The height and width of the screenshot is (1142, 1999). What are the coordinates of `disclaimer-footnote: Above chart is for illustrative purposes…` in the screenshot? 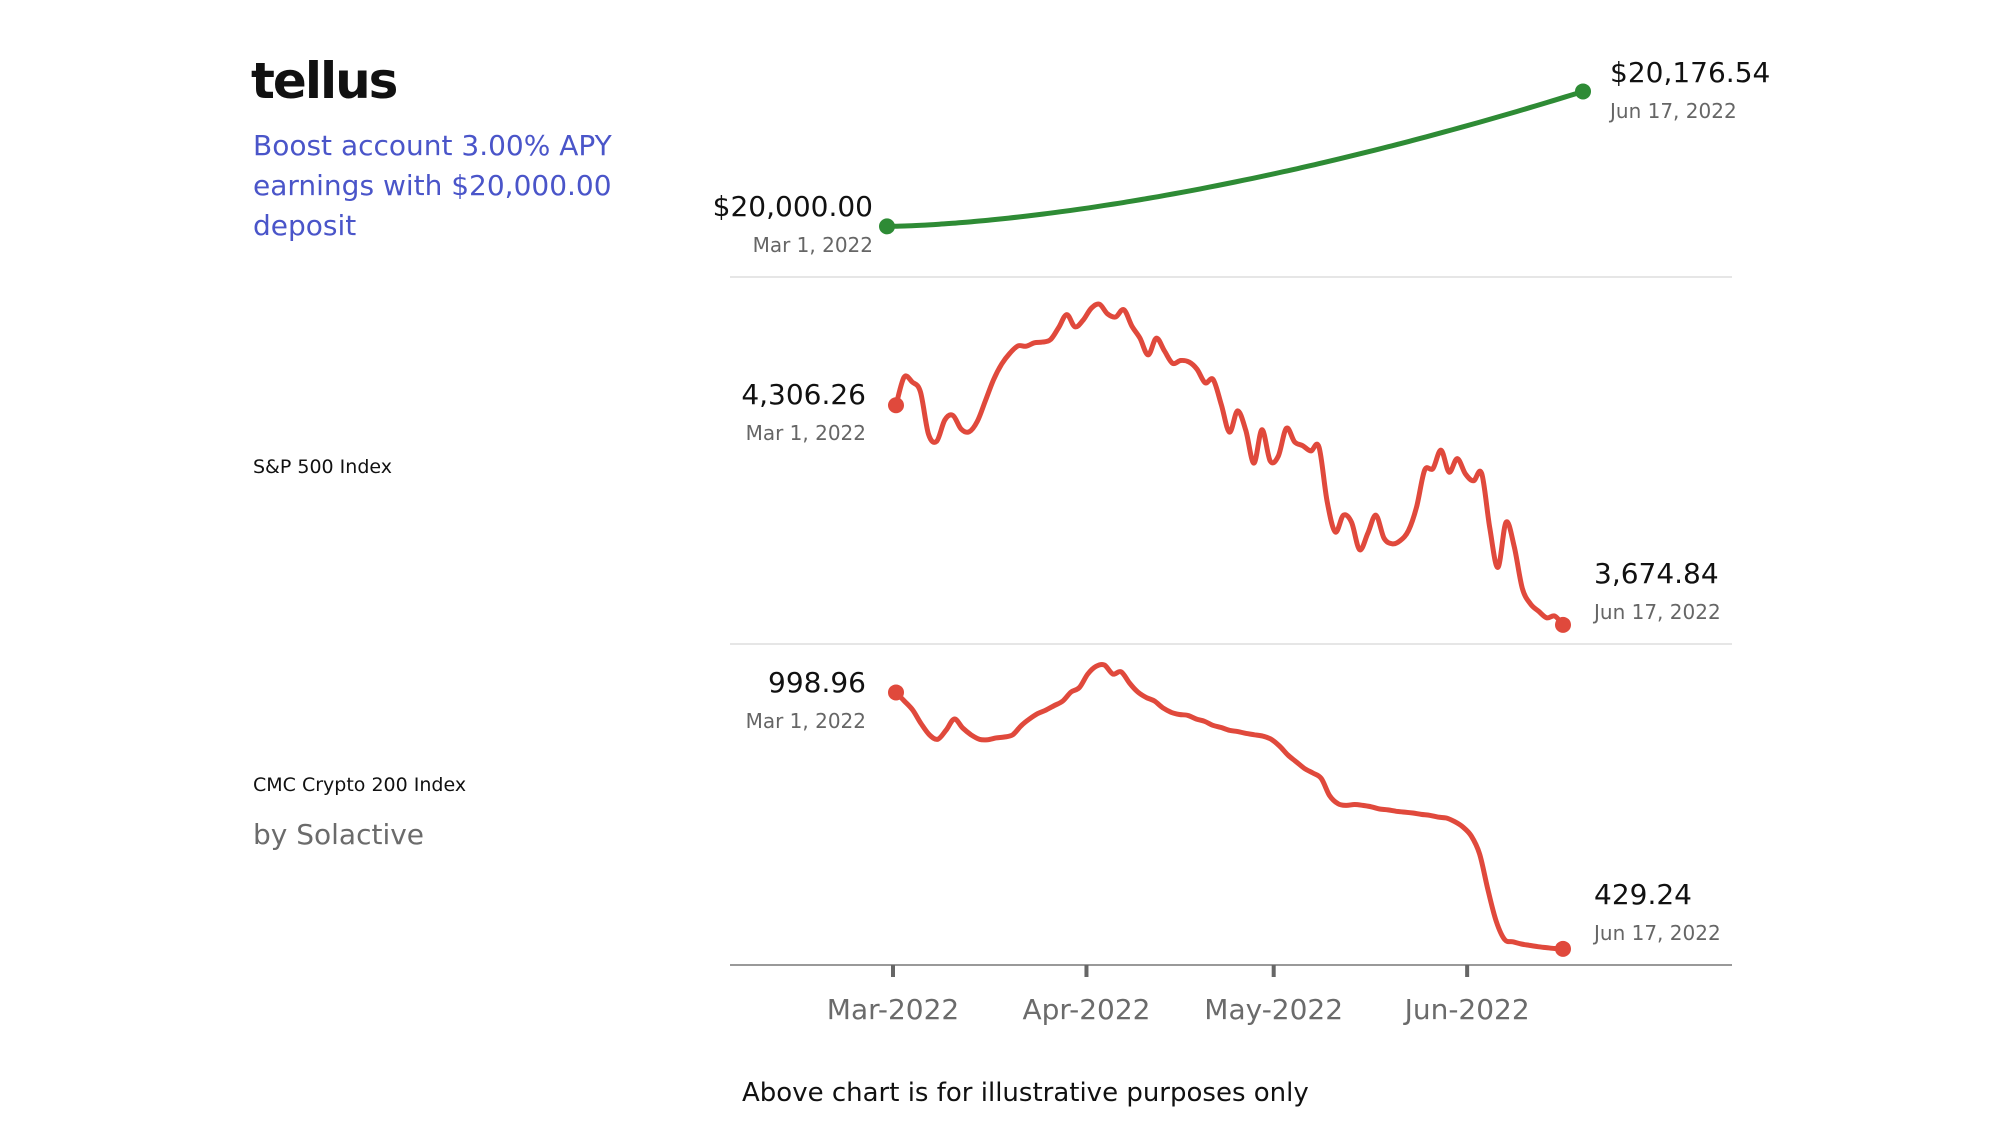 It's located at (1025, 1093).